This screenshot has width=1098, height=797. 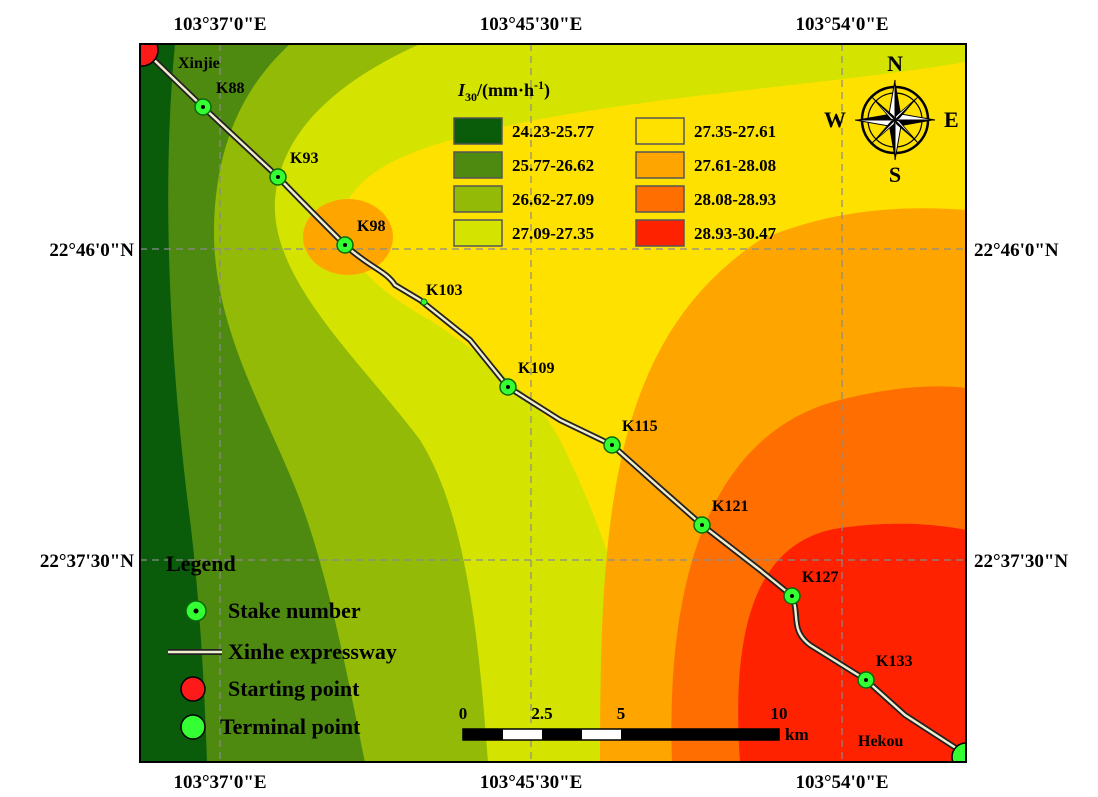 What do you see at coordinates (531, 782) in the screenshot?
I see `bottom-lon-2: 103°45'30"E` at bounding box center [531, 782].